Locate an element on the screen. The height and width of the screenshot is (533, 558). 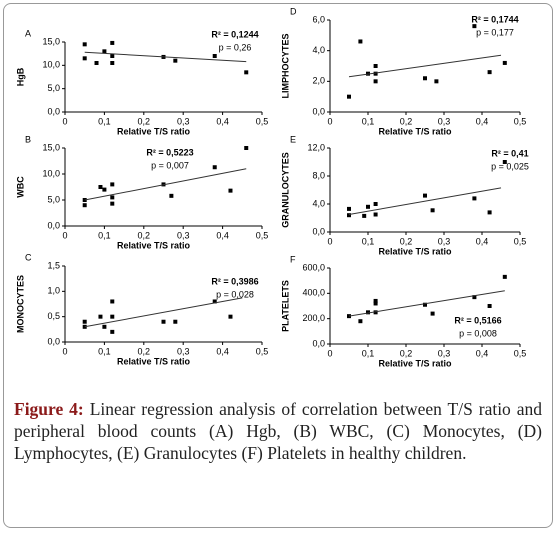
r-squared: R² = 0,41 is located at coordinates (509, 153).